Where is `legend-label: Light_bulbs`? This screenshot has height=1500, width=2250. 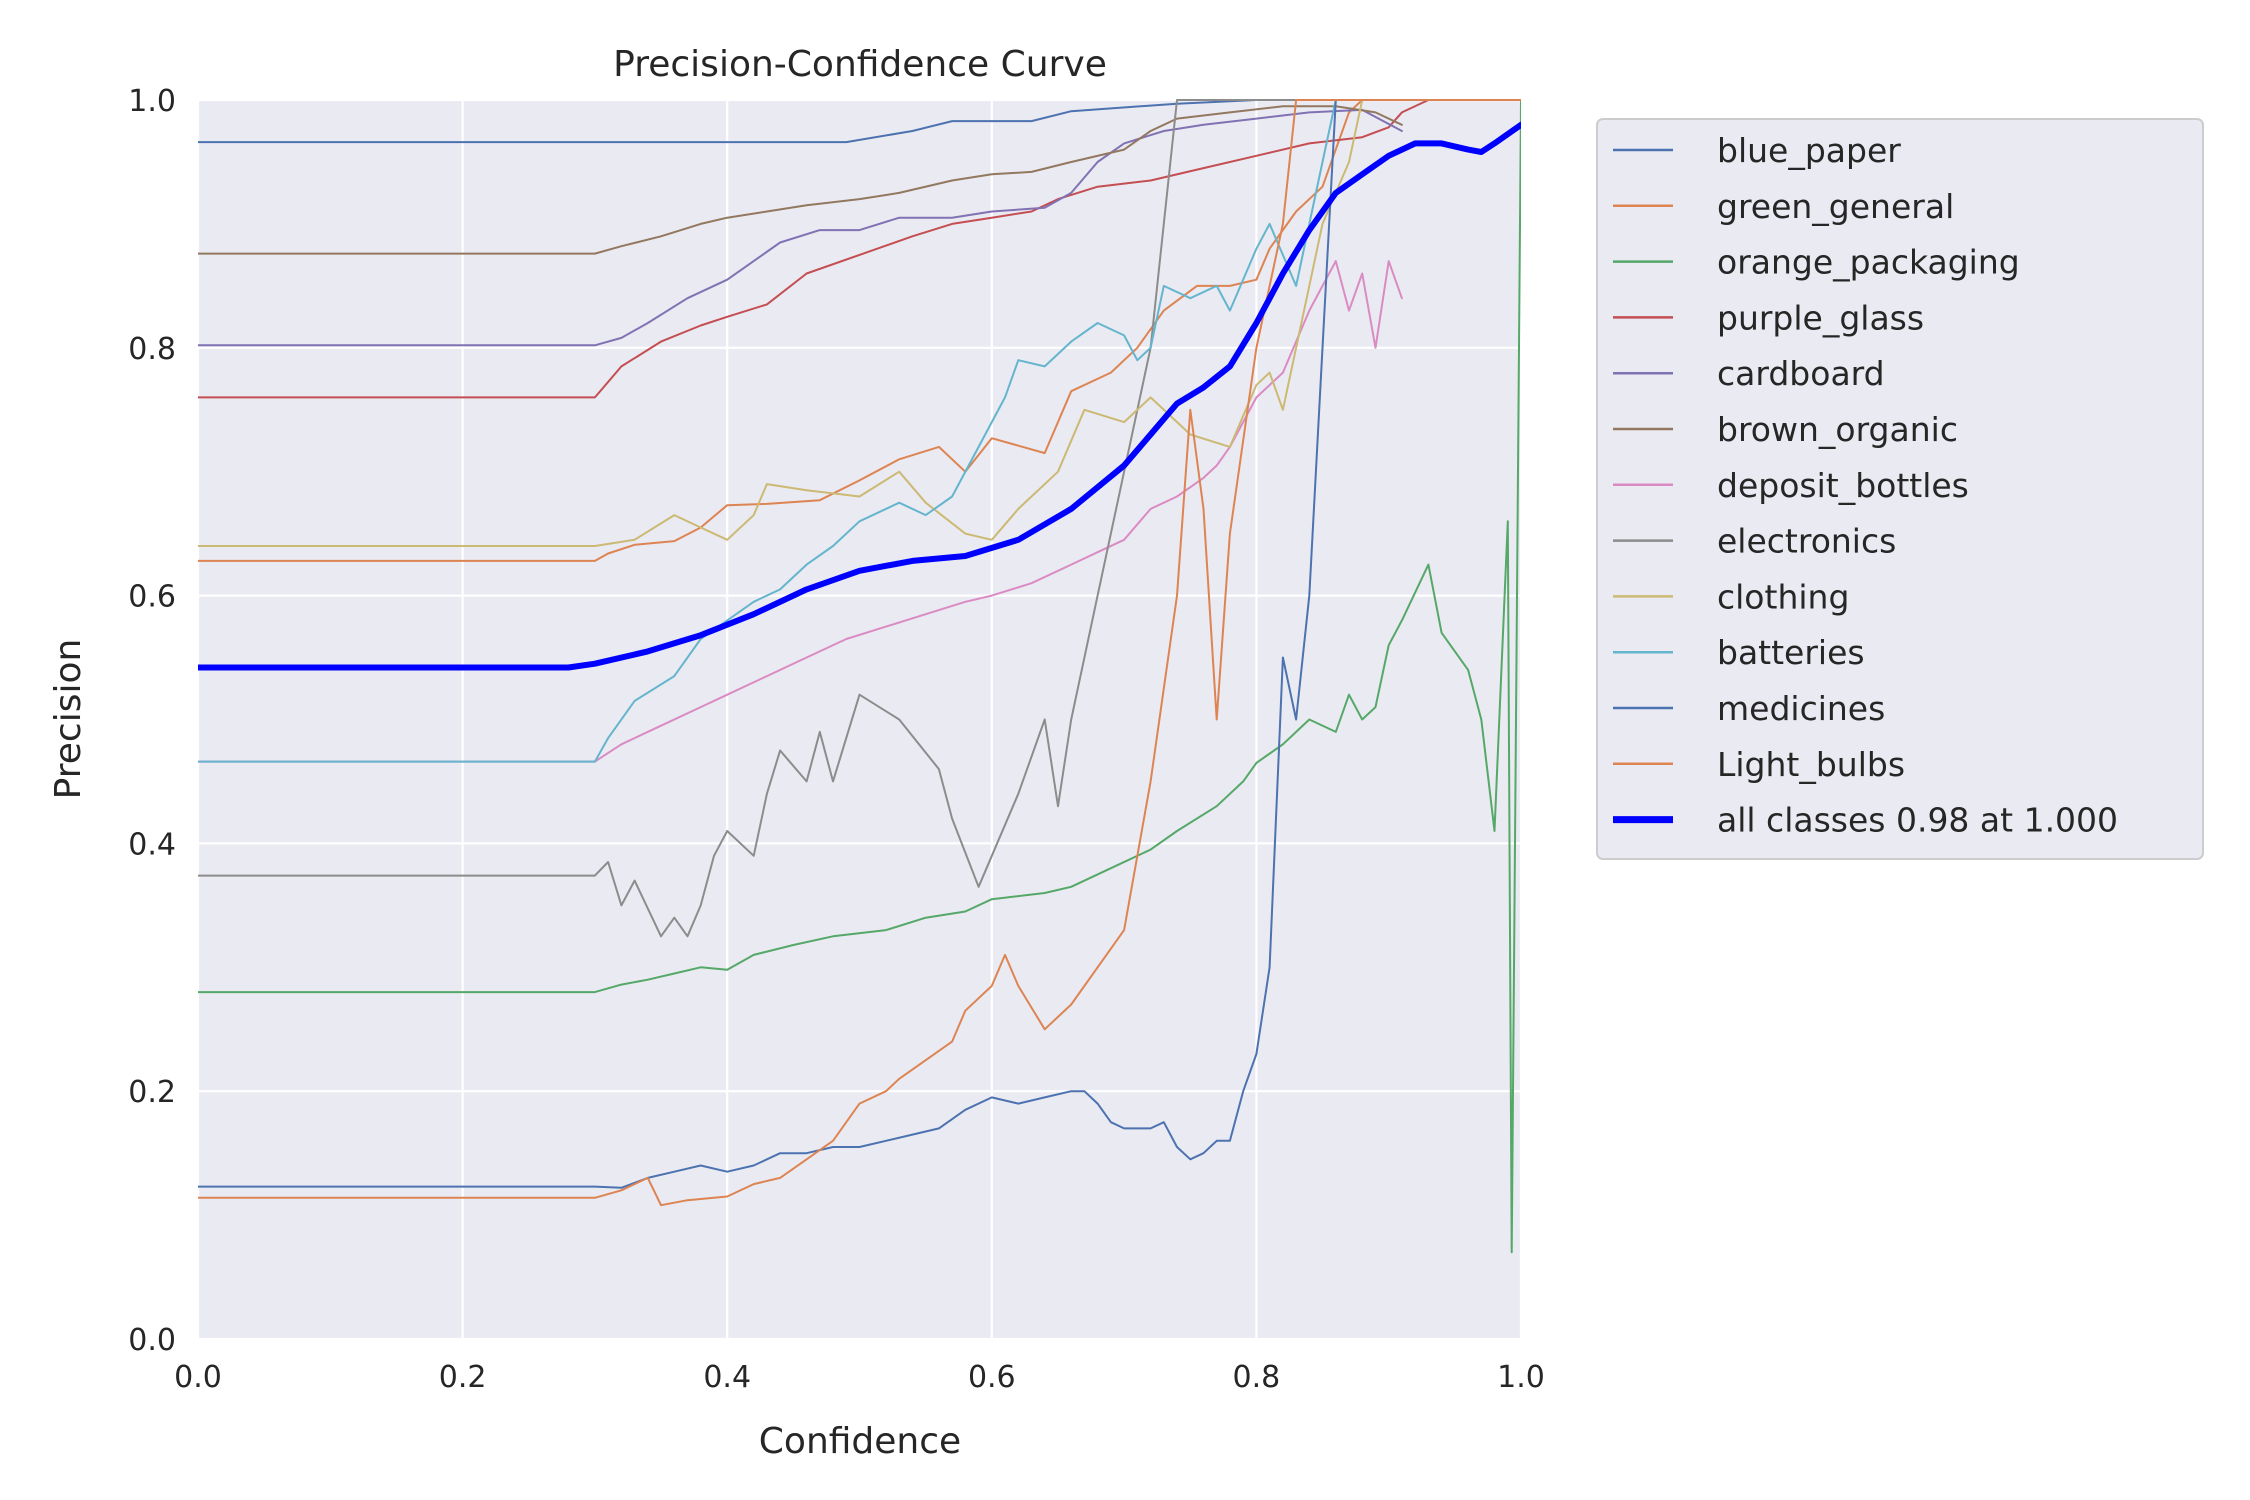
legend-label: Light_bulbs is located at coordinates (1811, 764).